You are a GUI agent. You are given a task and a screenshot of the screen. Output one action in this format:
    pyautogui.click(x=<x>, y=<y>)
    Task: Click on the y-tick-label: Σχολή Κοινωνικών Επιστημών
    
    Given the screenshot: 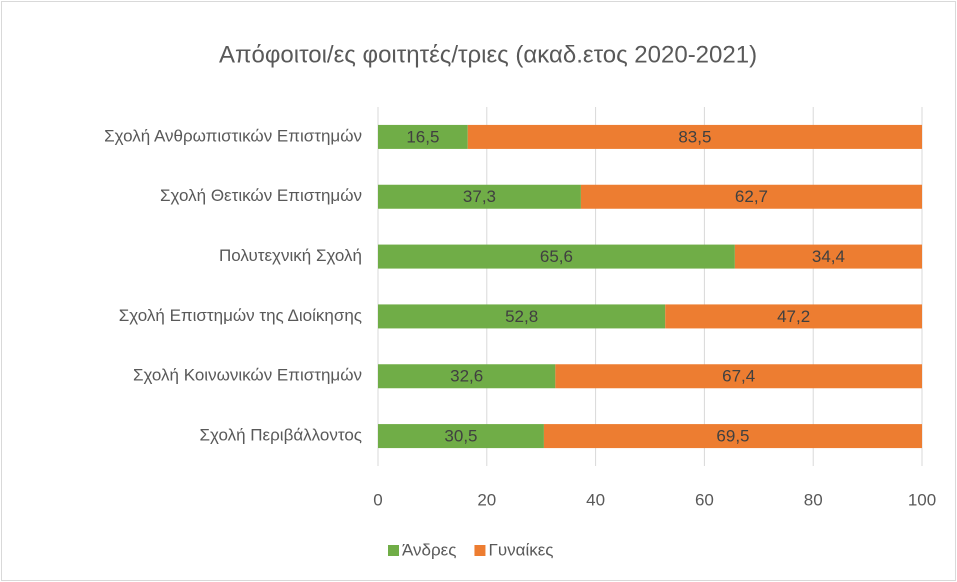 What is the action you would take?
    pyautogui.click(x=247, y=375)
    